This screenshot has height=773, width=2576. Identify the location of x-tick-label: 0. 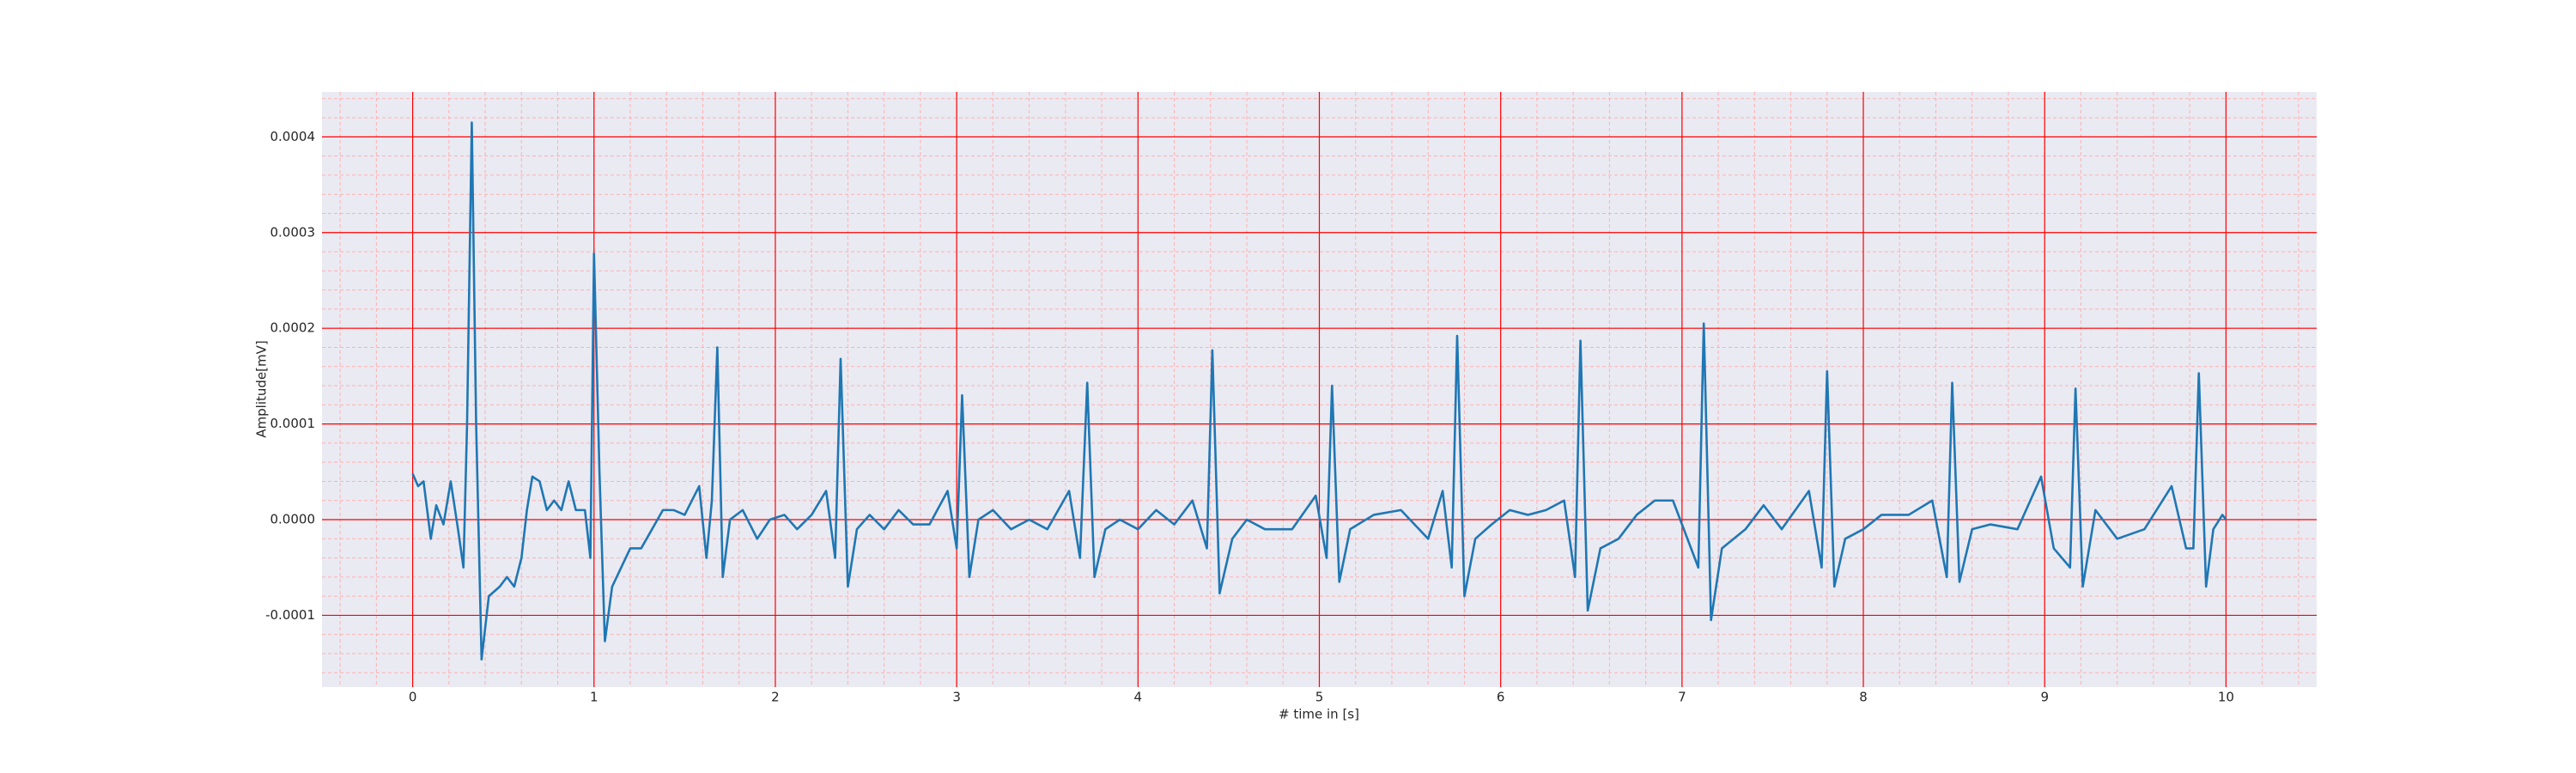
(413, 697).